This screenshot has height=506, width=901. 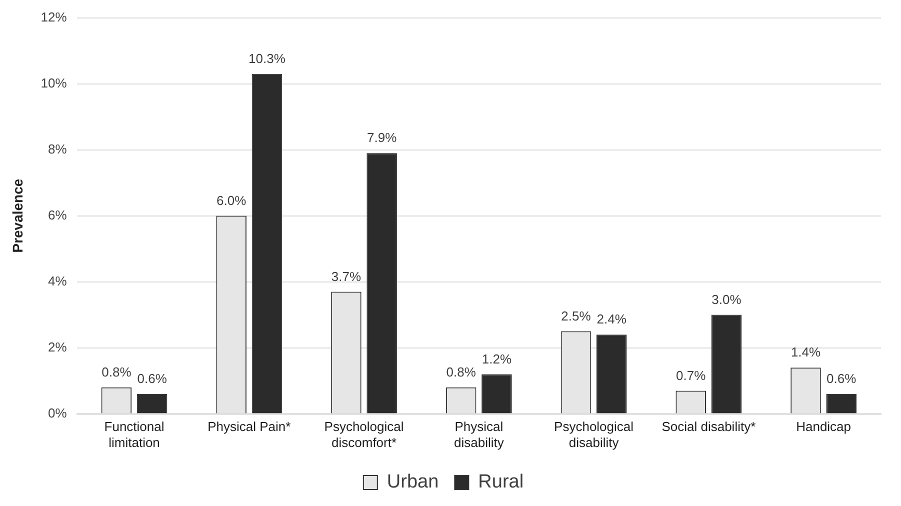 What do you see at coordinates (691, 375) in the screenshot?
I see `data-label: 0.7%` at bounding box center [691, 375].